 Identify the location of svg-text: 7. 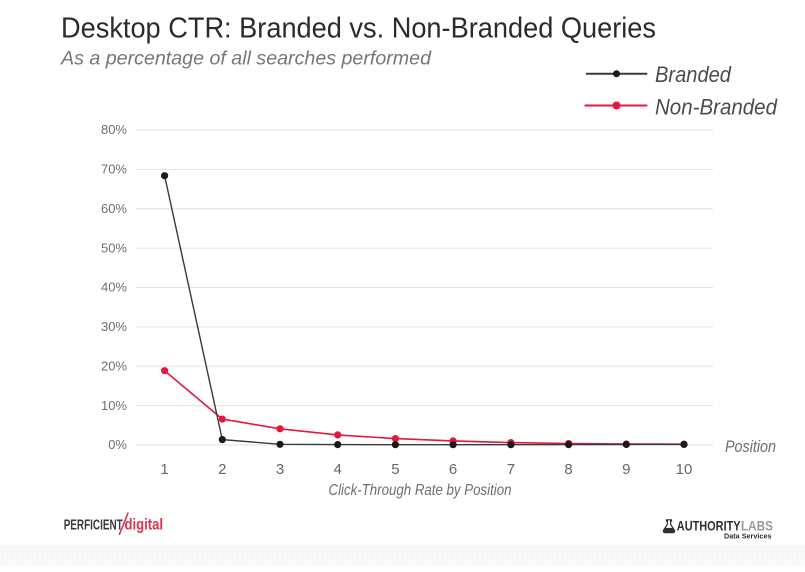
(511, 469).